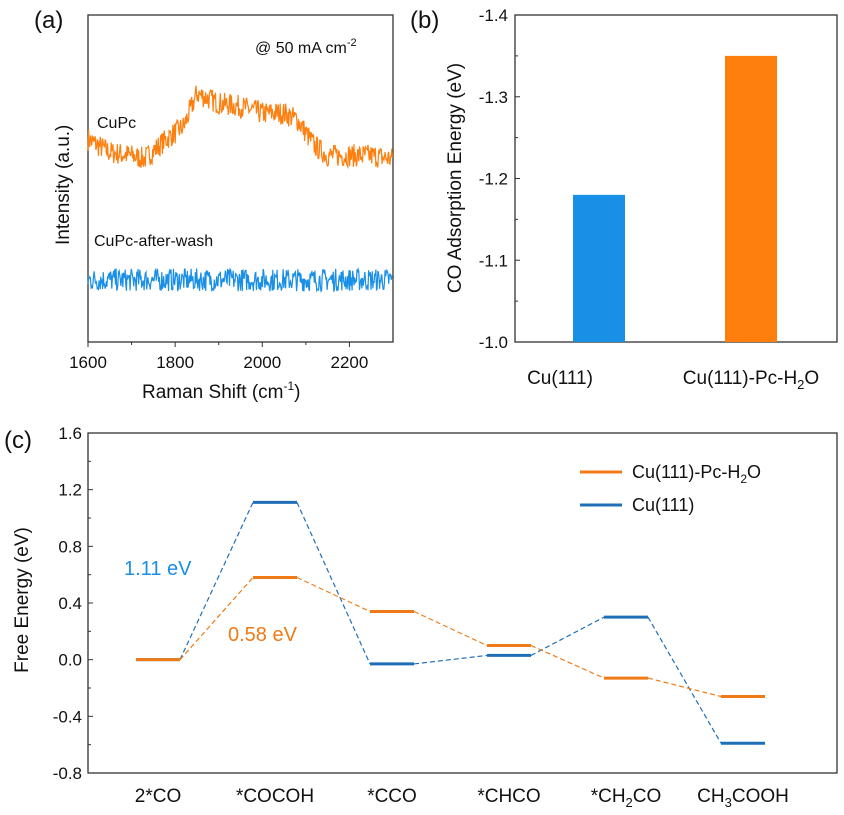 The width and height of the screenshot is (844, 815). What do you see at coordinates (663, 505) in the screenshot?
I see `legend-label-cu111: Cu(111)` at bounding box center [663, 505].